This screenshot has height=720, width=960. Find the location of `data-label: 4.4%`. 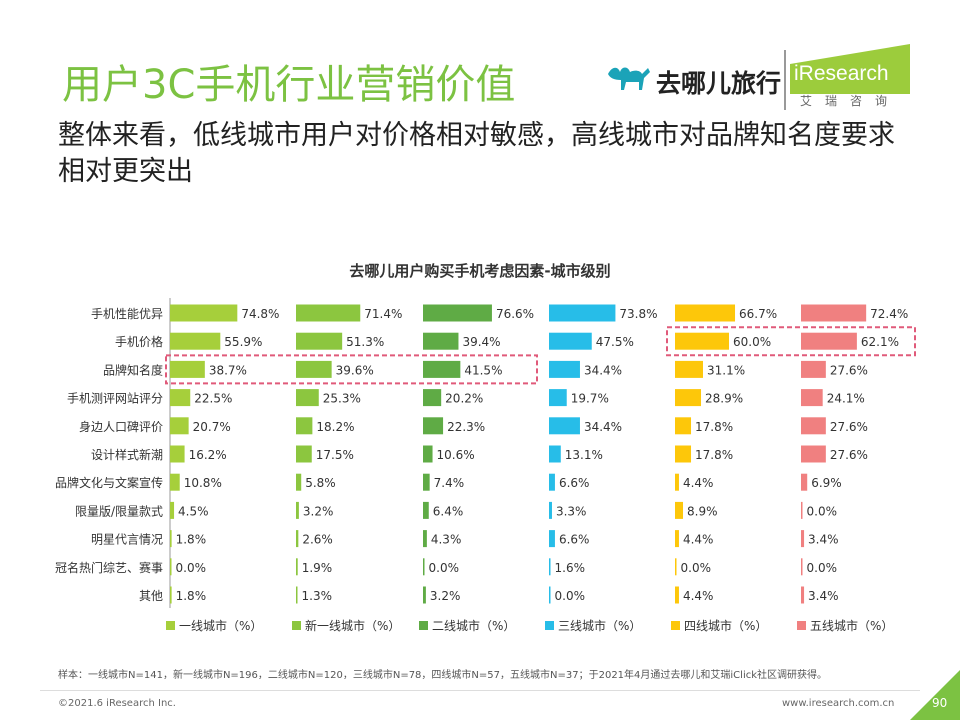

data-label: 4.4% is located at coordinates (698, 596).